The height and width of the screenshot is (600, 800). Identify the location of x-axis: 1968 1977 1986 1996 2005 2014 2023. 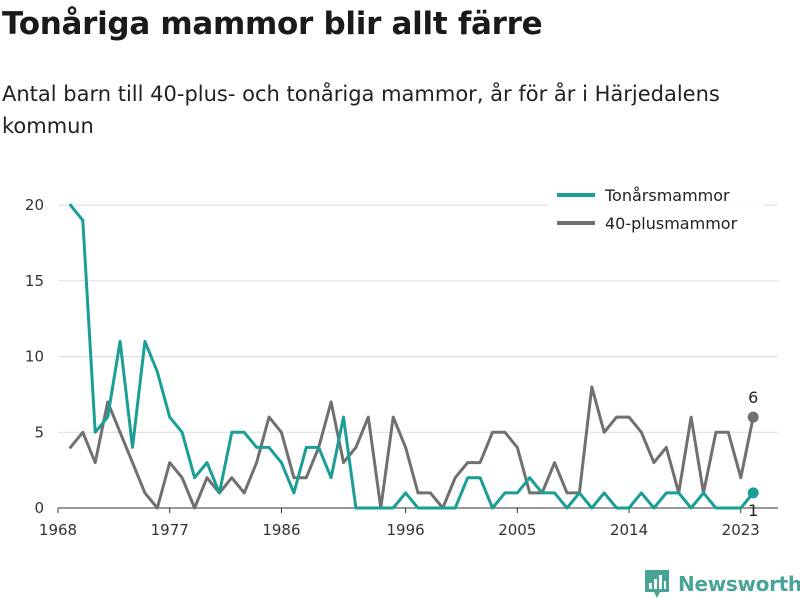
(408, 523).